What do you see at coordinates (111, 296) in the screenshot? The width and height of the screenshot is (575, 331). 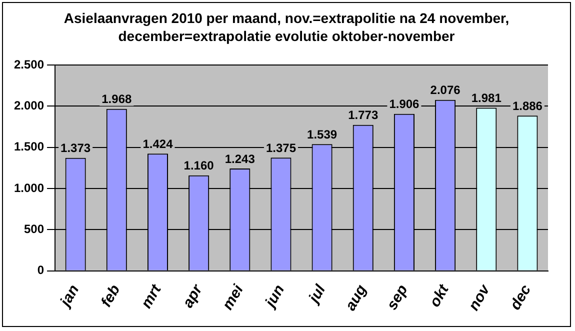 I see `x-tick-label: feb` at bounding box center [111, 296].